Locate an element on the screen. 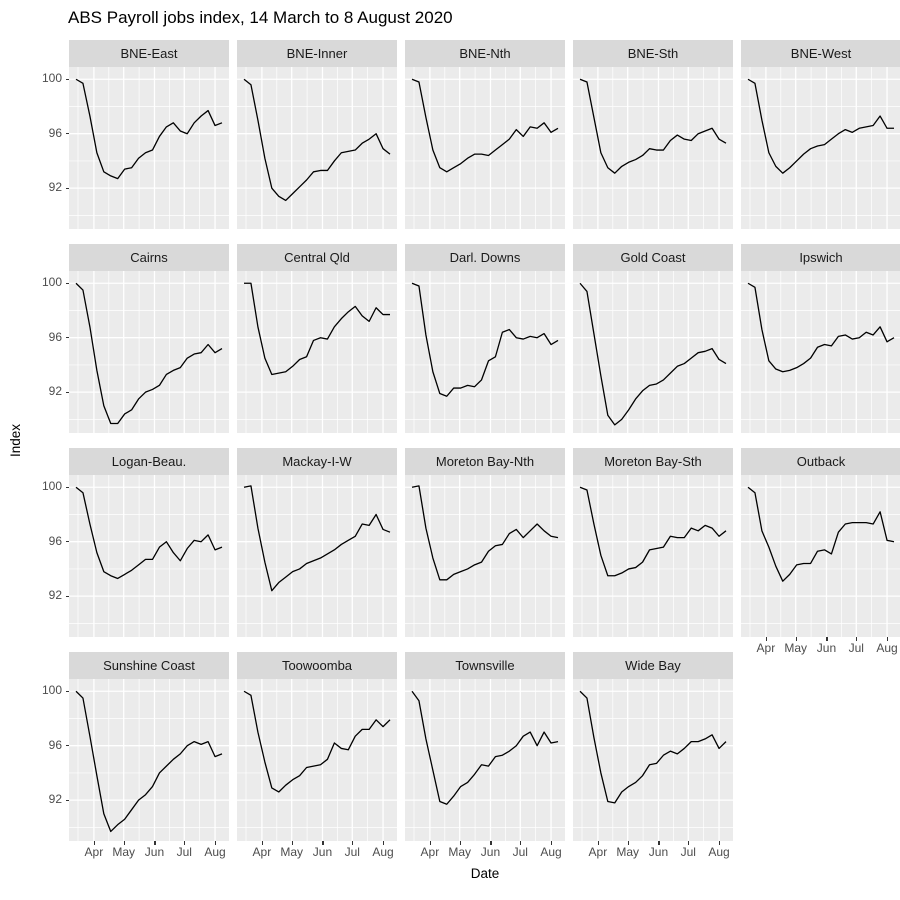 The height and width of the screenshot is (900, 900). y-axis-title-container: Index is located at coordinates (15, 440).